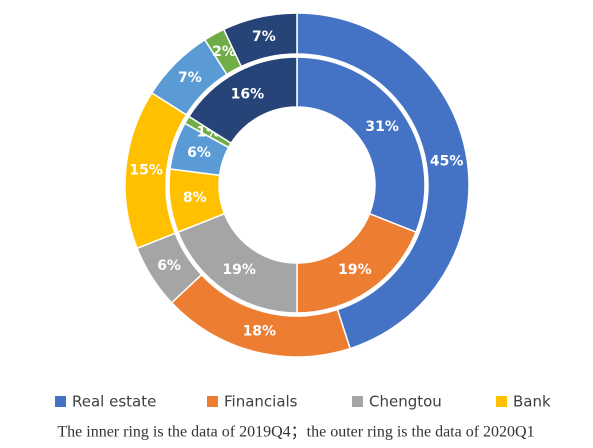  Describe the element at coordinates (114, 402) in the screenshot. I see `legend-label: Real estate` at that location.